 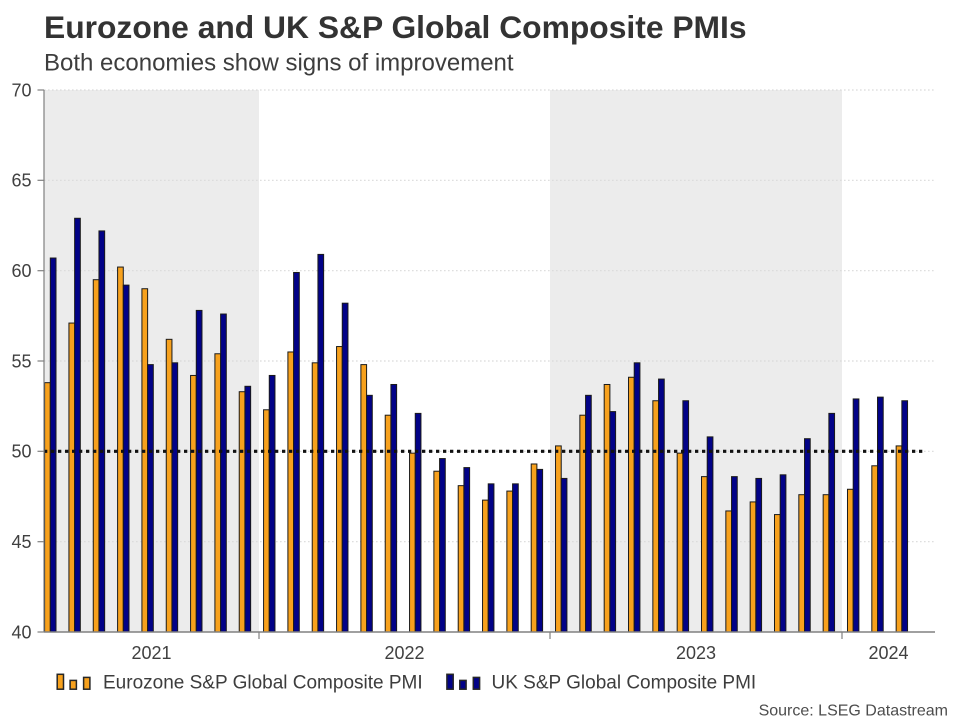 I want to click on svg-text: 50, so click(x=21, y=452).